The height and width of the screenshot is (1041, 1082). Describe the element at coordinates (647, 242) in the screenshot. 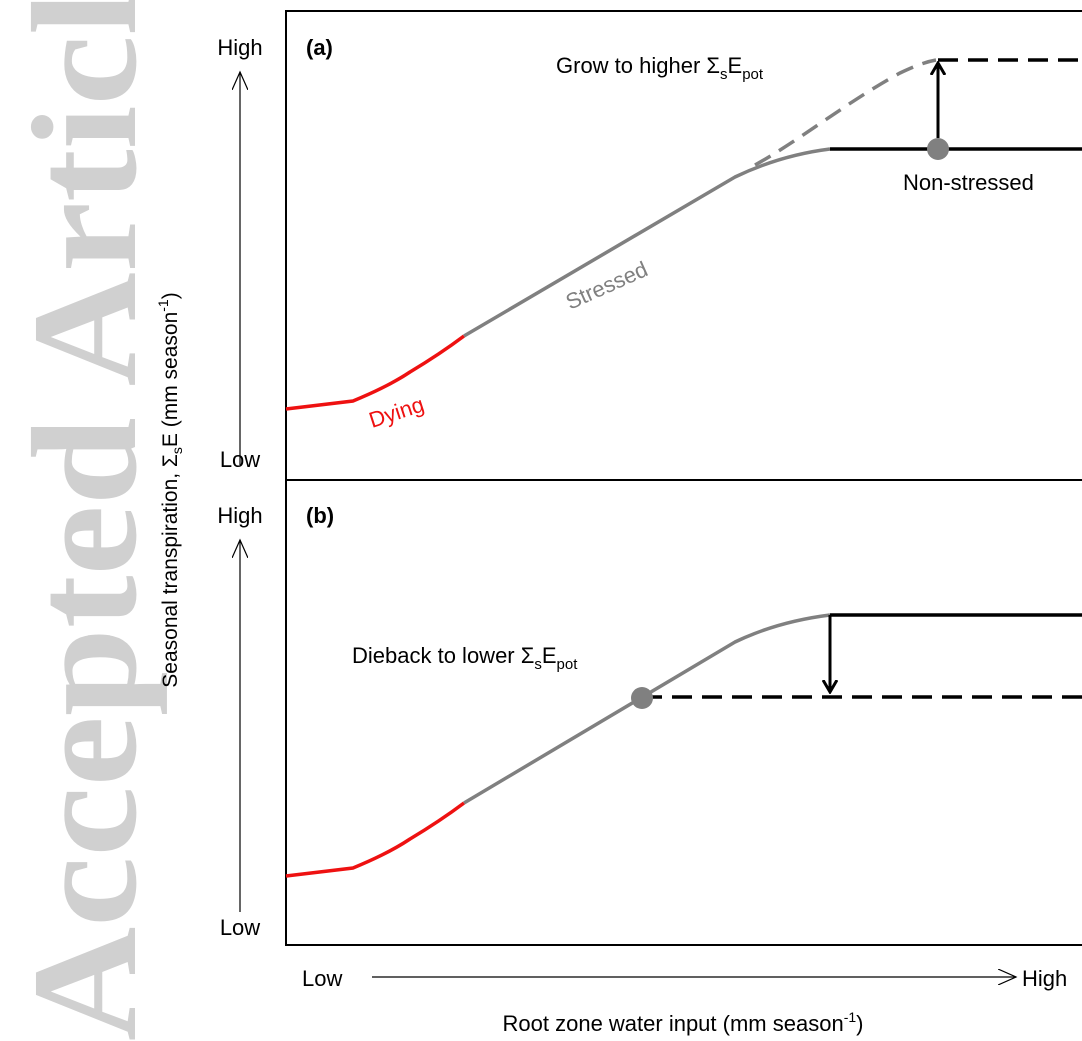

I see `stressed-curve-a` at that location.